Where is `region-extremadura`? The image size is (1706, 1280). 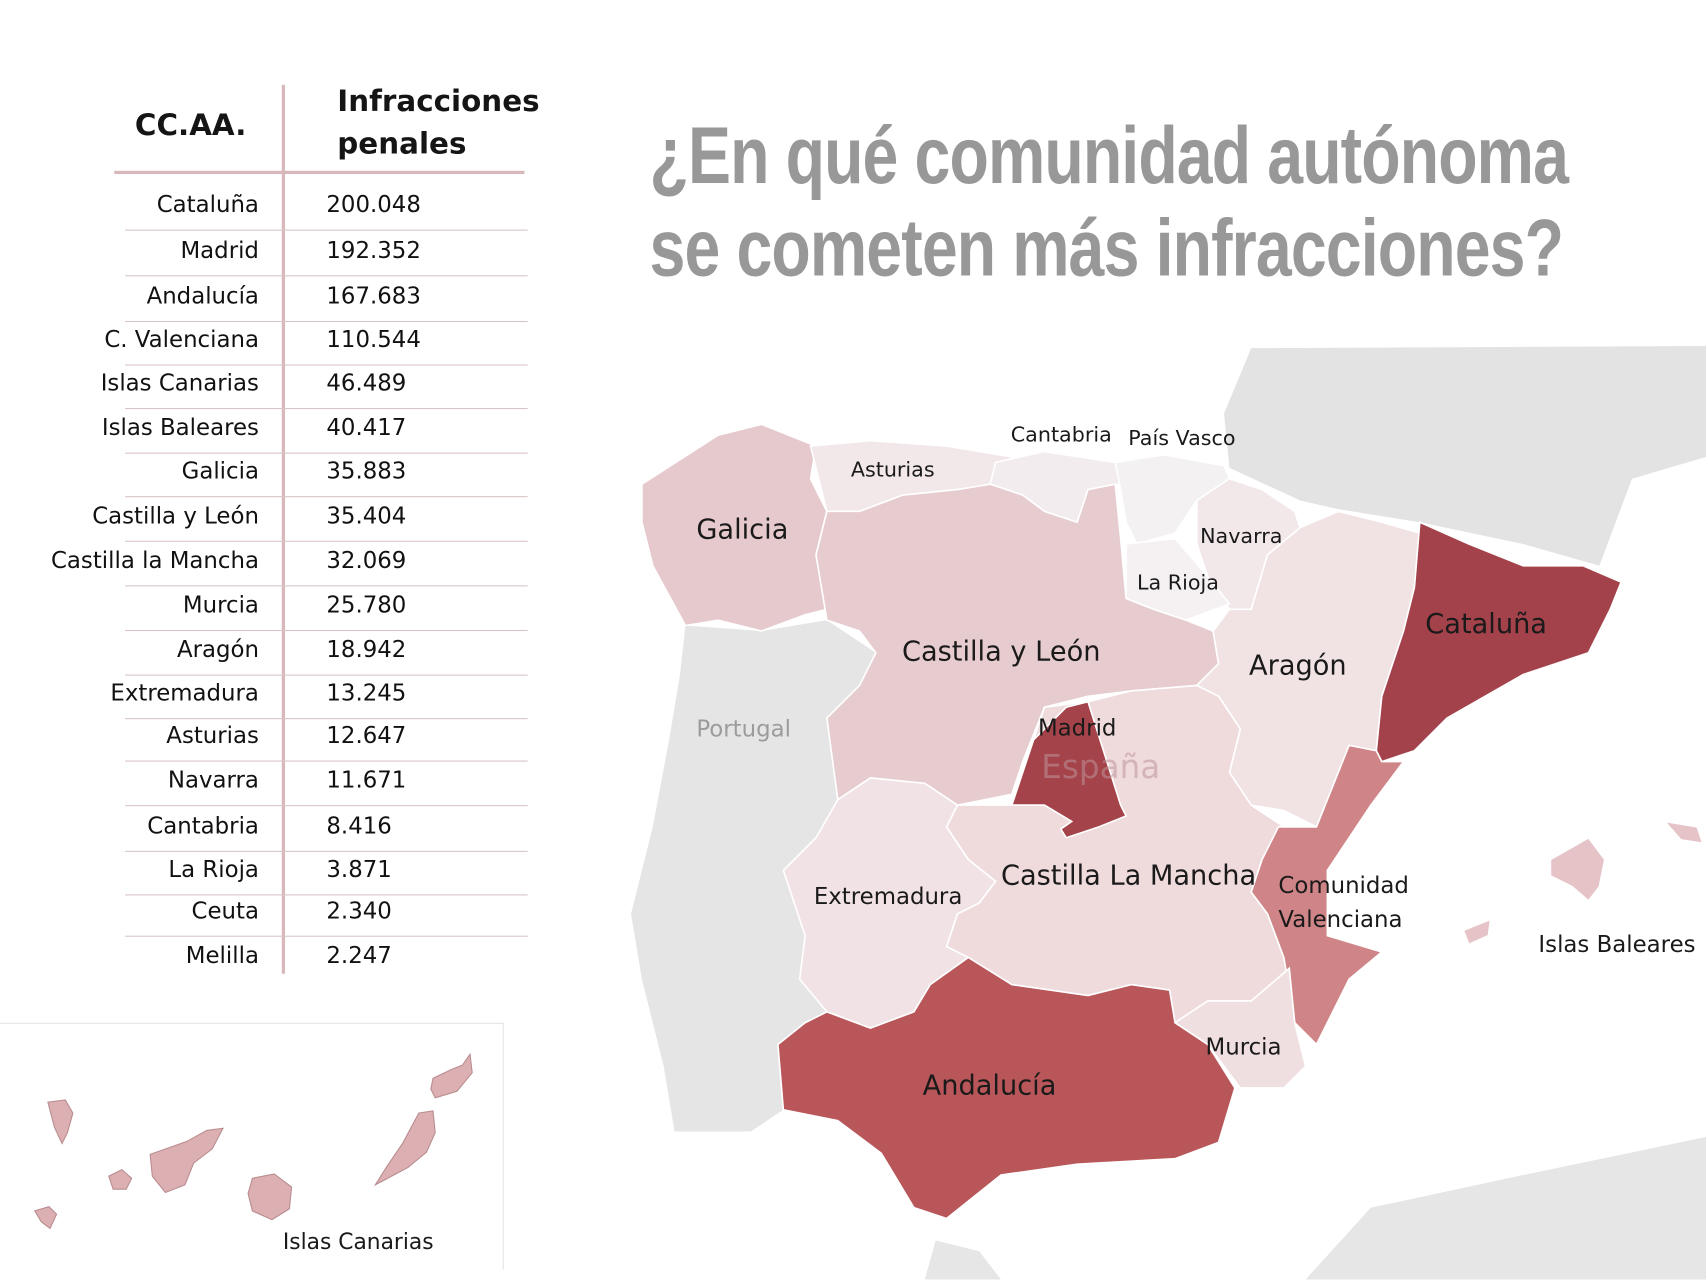 region-extremadura is located at coordinates (889, 903).